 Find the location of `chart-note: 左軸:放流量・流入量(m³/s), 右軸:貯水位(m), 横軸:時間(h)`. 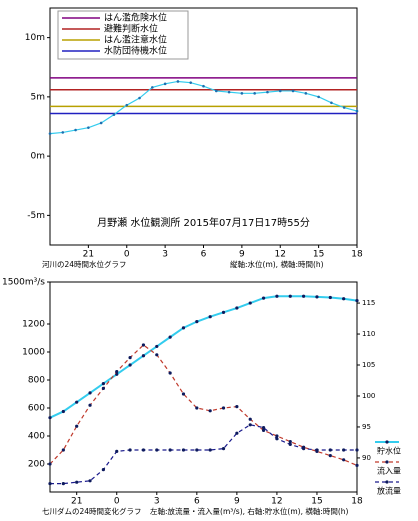

chart-note: 左軸:放流量・流入量(m³/s), 右軸:貯水位(m), 横軸:時間(h) is located at coordinates (249, 511).